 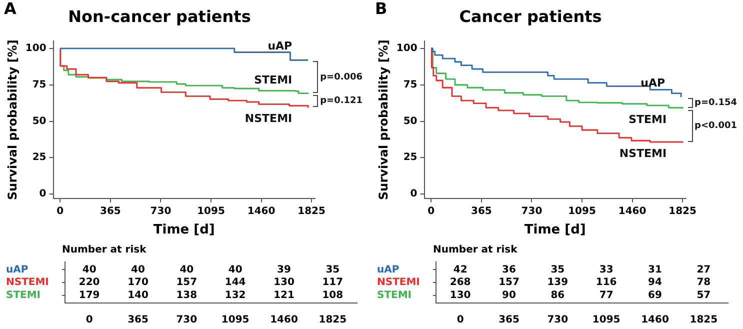 I want to click on data-label: 116, so click(x=606, y=282).